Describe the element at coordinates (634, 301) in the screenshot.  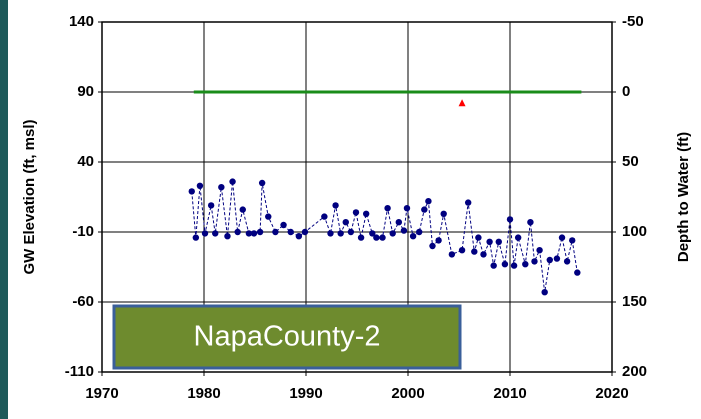
I see `y2-tick-label: 150` at that location.